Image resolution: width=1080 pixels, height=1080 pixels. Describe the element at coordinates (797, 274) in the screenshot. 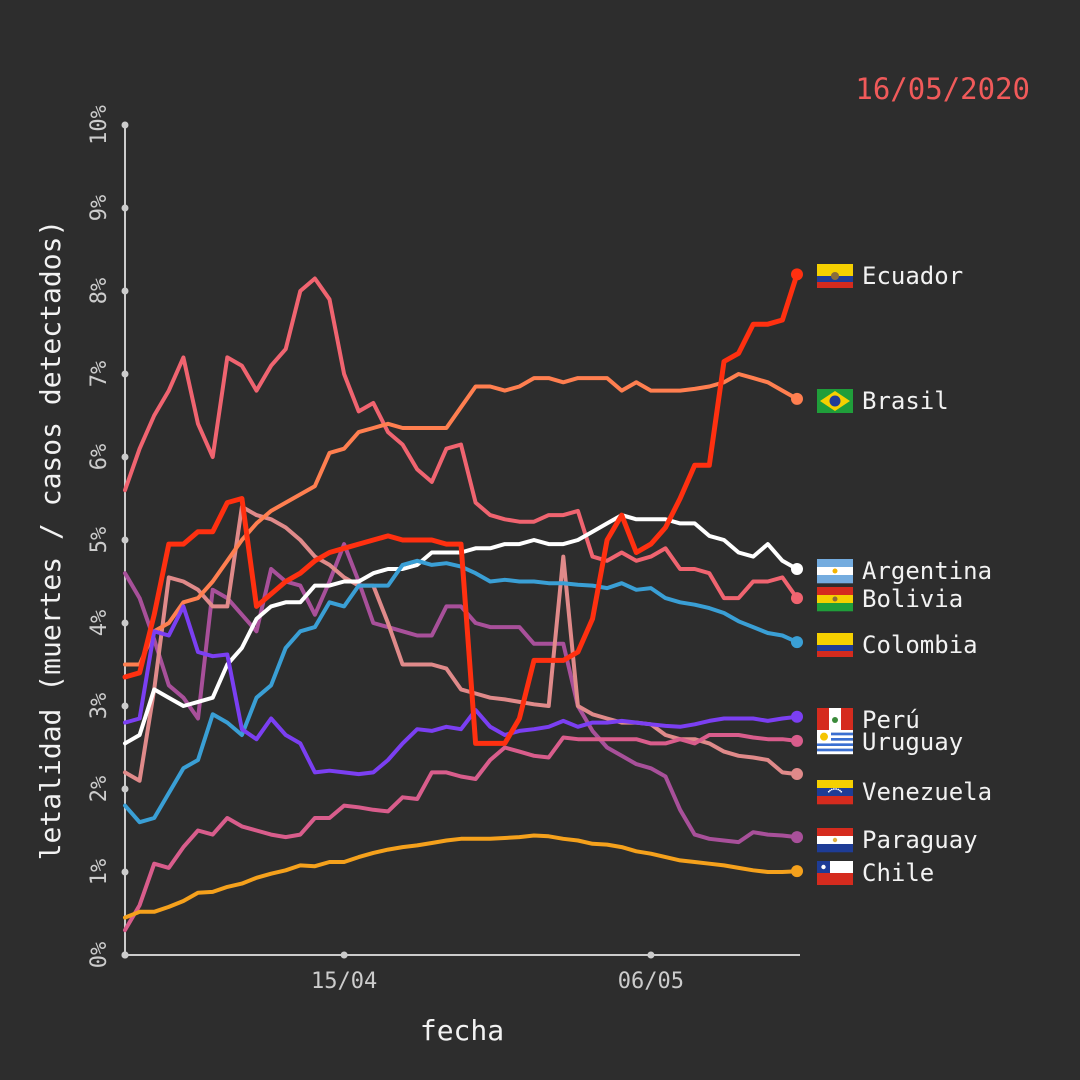

I see `series-end-point-ecuador` at that location.